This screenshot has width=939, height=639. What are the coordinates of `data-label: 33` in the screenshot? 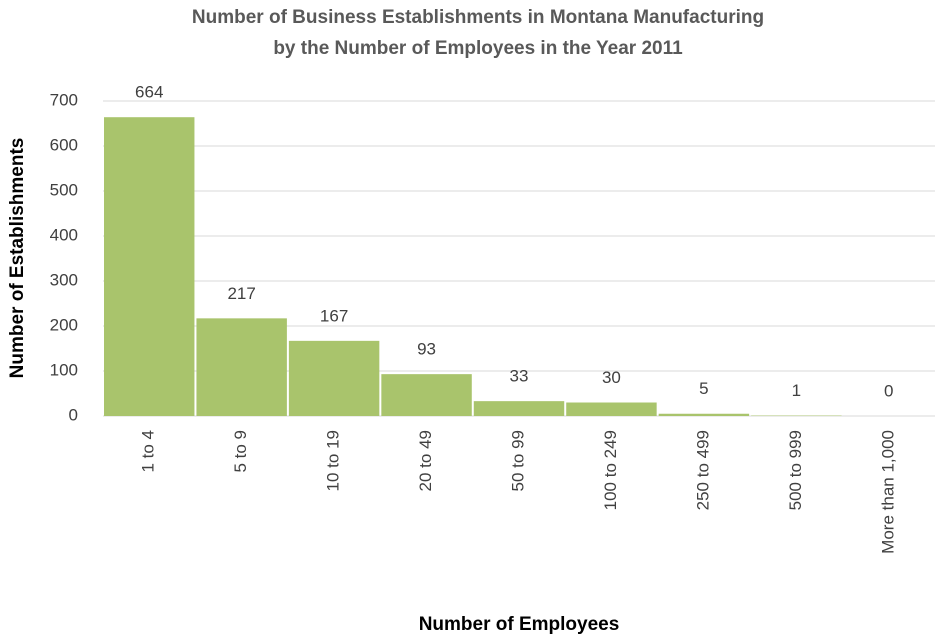 It's located at (519, 376).